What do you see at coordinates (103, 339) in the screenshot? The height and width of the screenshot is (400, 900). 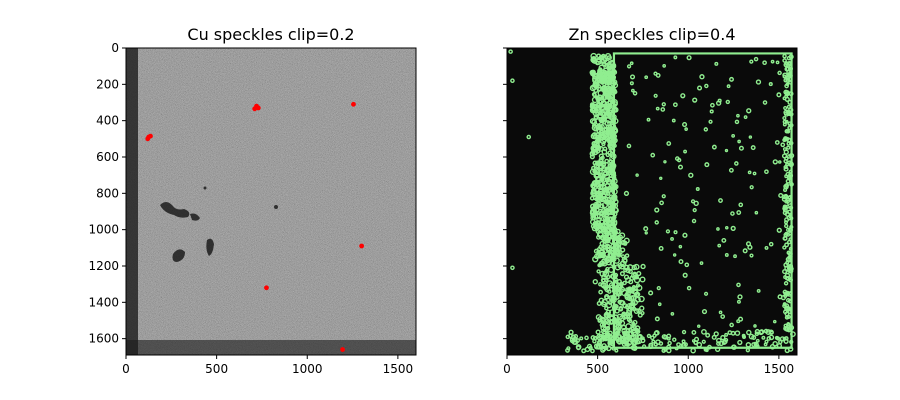 I see `y-tick-label: 1600` at bounding box center [103, 339].